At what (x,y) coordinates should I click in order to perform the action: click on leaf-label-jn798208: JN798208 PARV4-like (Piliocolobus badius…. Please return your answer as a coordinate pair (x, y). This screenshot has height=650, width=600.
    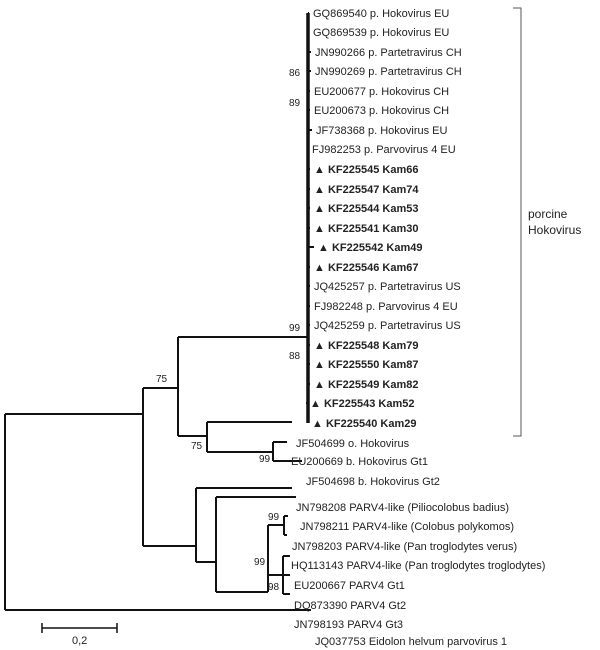
    Looking at the image, I should click on (402, 508).